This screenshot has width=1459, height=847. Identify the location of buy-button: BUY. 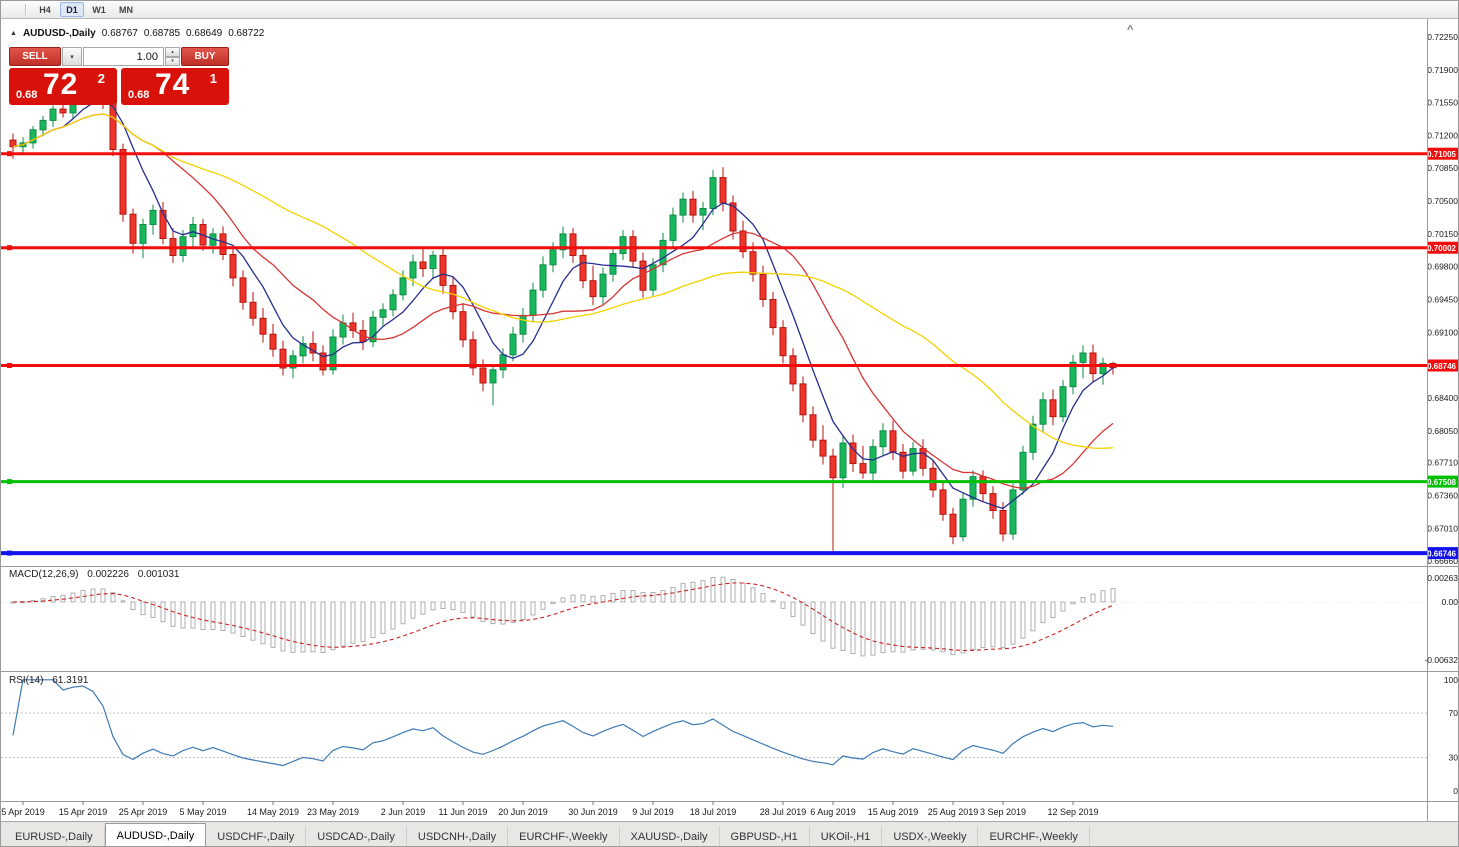
(205, 56).